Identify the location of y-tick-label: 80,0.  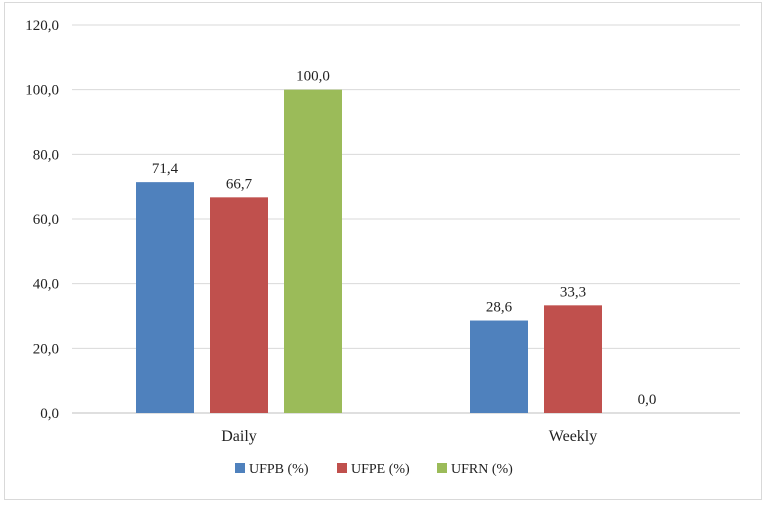
(46, 155).